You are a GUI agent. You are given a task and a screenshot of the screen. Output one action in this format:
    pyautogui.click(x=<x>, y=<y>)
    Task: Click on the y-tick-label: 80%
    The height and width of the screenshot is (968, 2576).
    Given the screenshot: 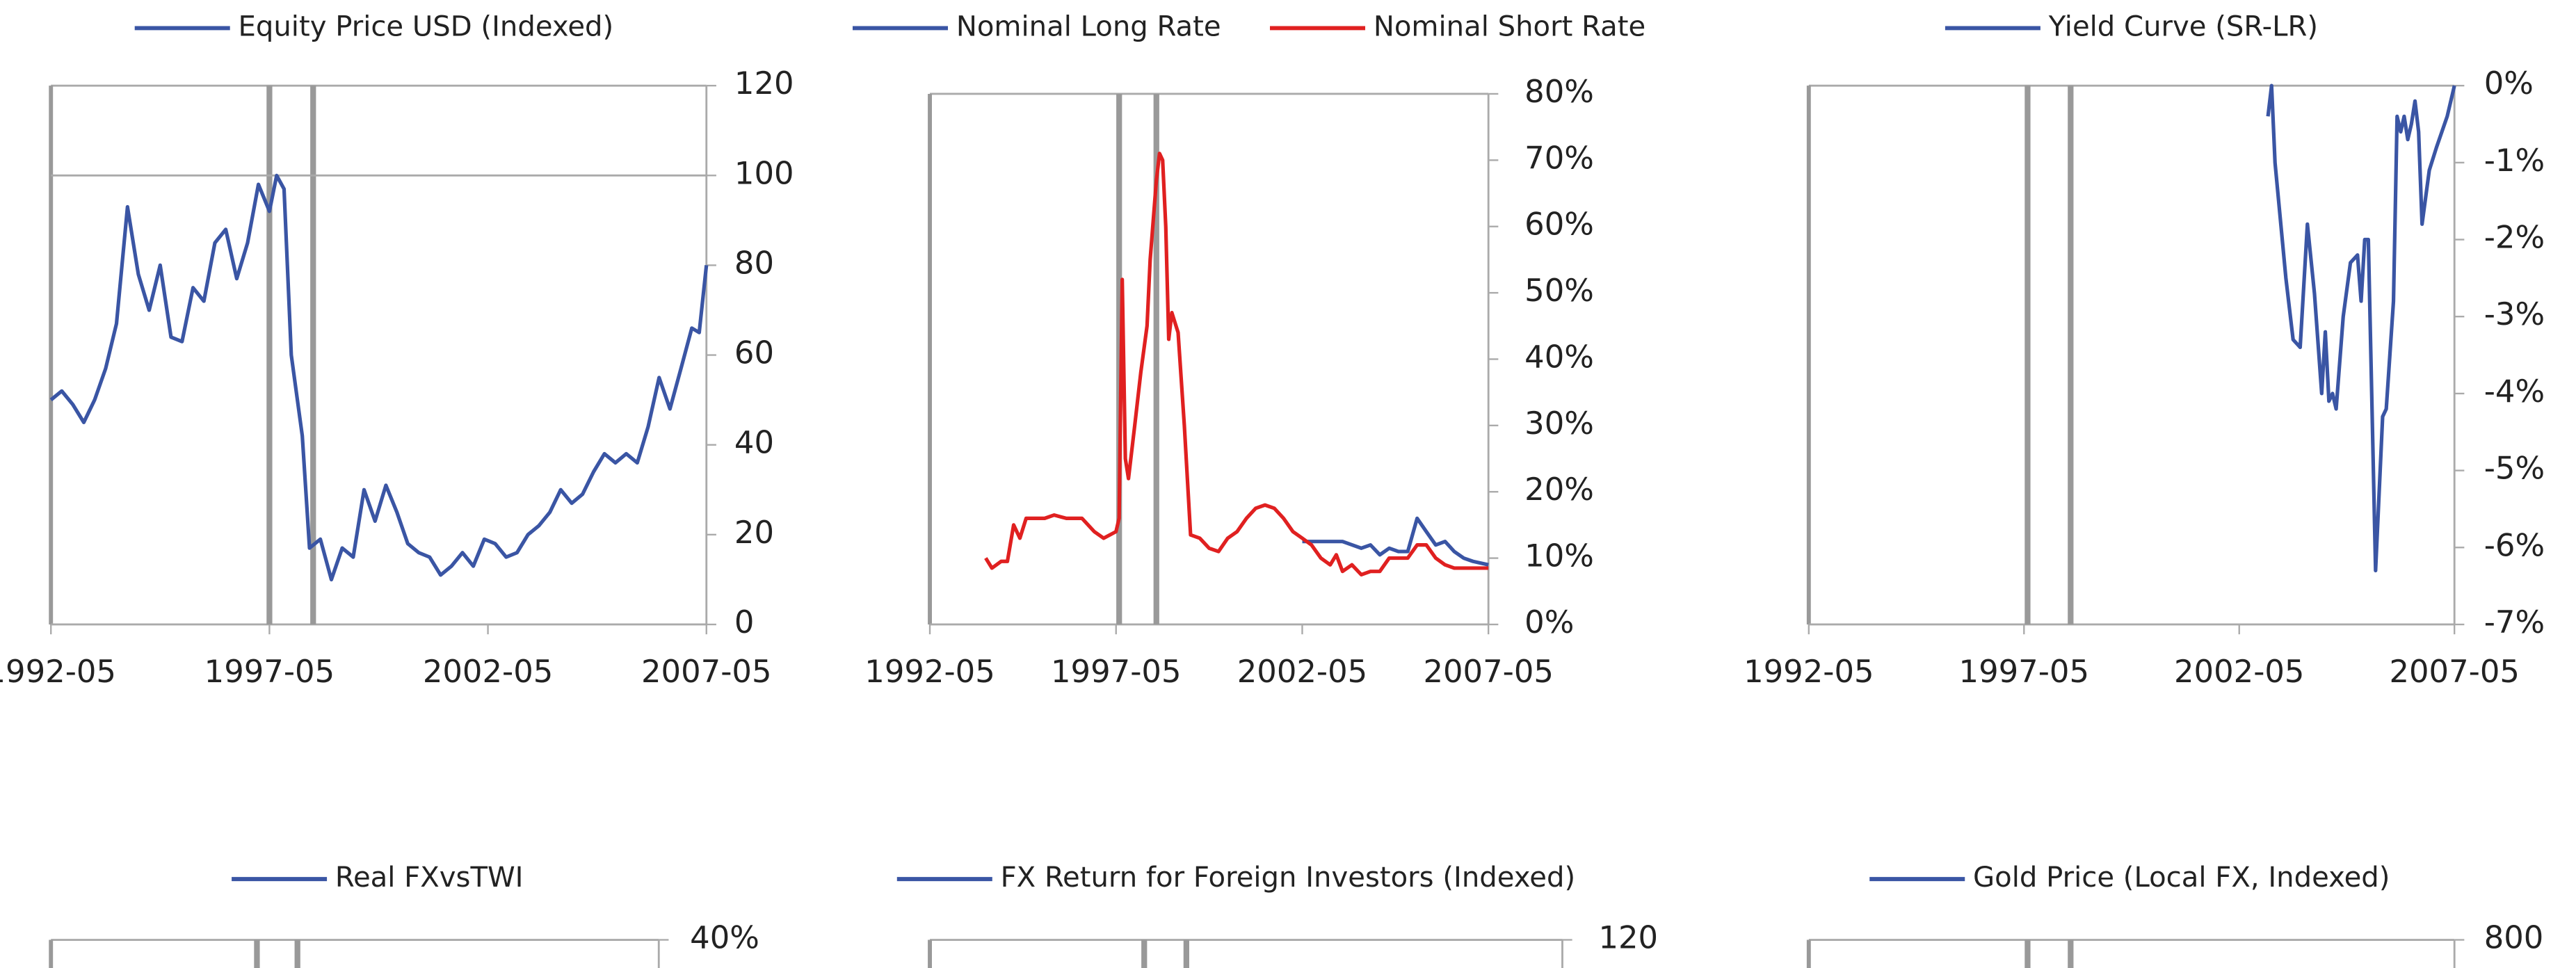 What is the action you would take?
    pyautogui.click(x=1559, y=92)
    